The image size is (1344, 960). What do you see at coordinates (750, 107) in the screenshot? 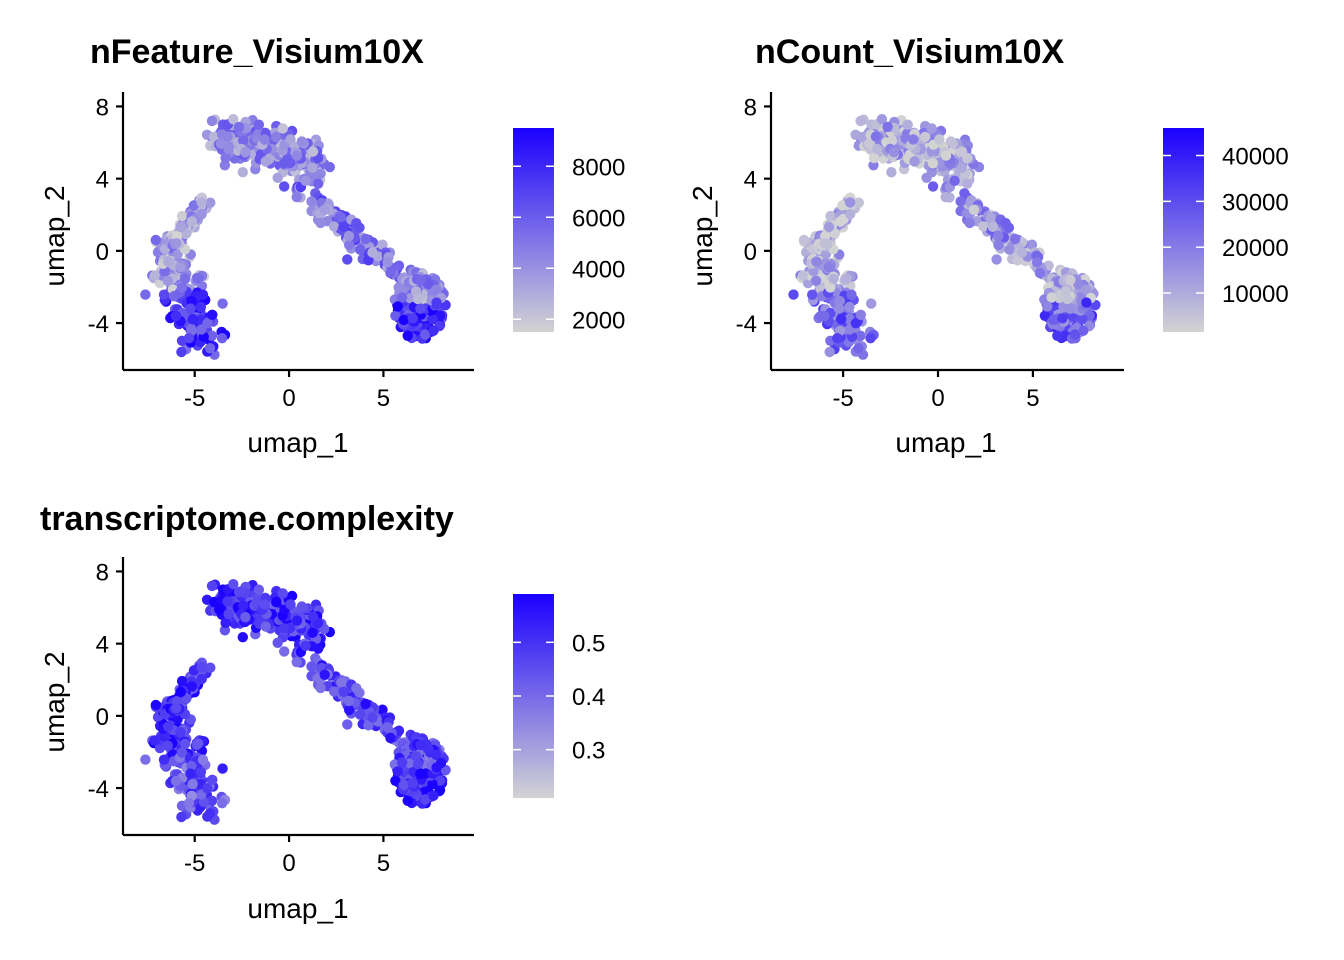
I see `y-tick-label: 8` at bounding box center [750, 107].